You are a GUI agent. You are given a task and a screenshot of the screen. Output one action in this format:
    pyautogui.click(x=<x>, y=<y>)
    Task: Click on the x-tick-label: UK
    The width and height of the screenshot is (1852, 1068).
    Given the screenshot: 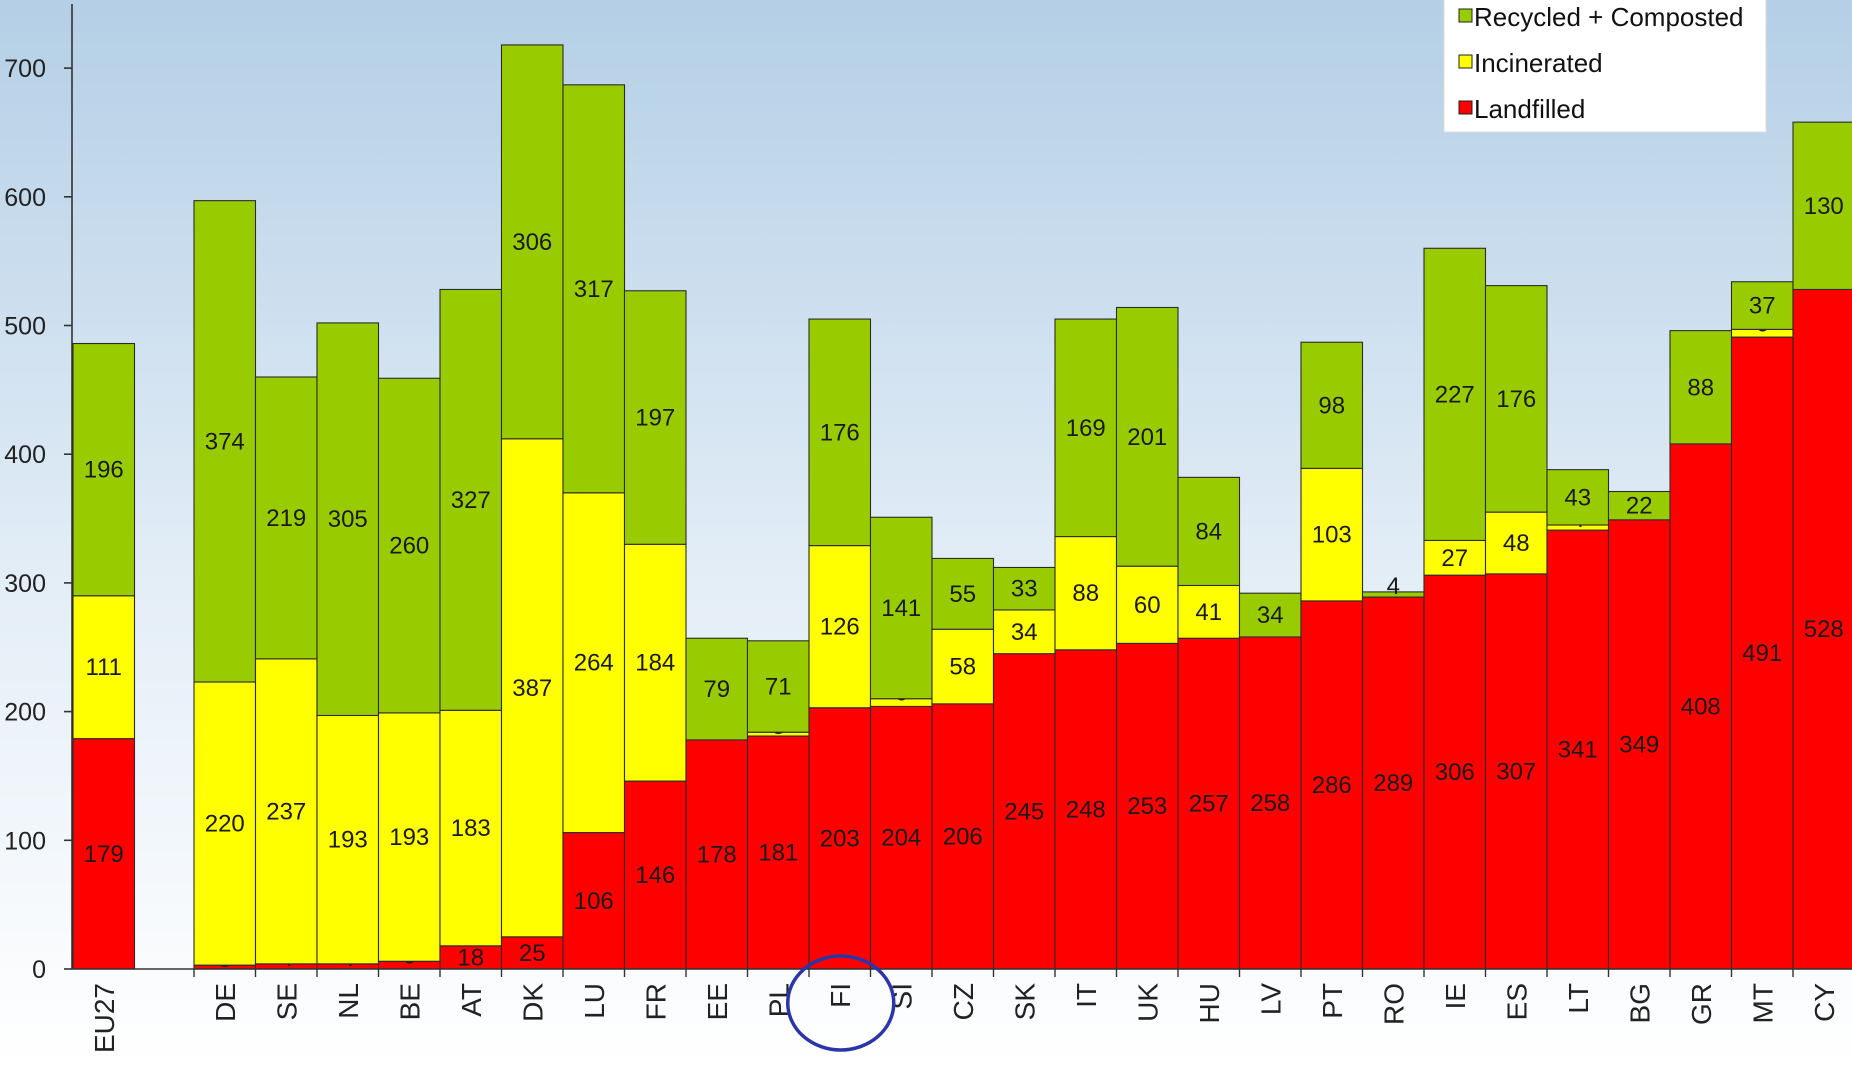 What is the action you would take?
    pyautogui.click(x=1147, y=1002)
    